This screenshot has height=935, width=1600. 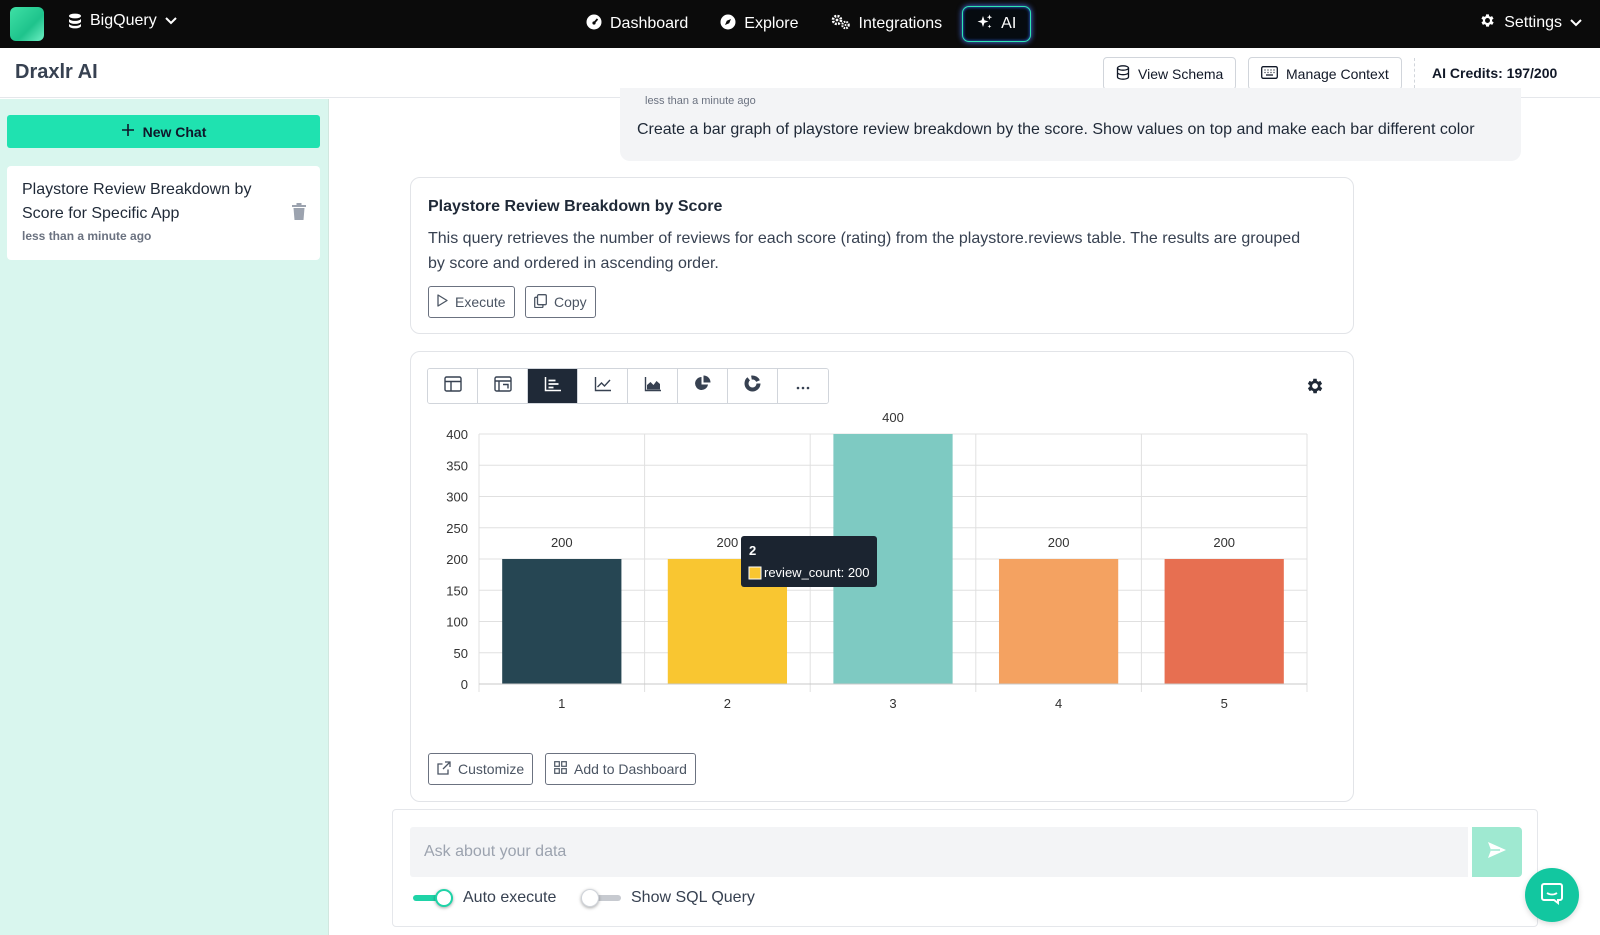 I want to click on chart-tooltip, so click(x=809, y=561).